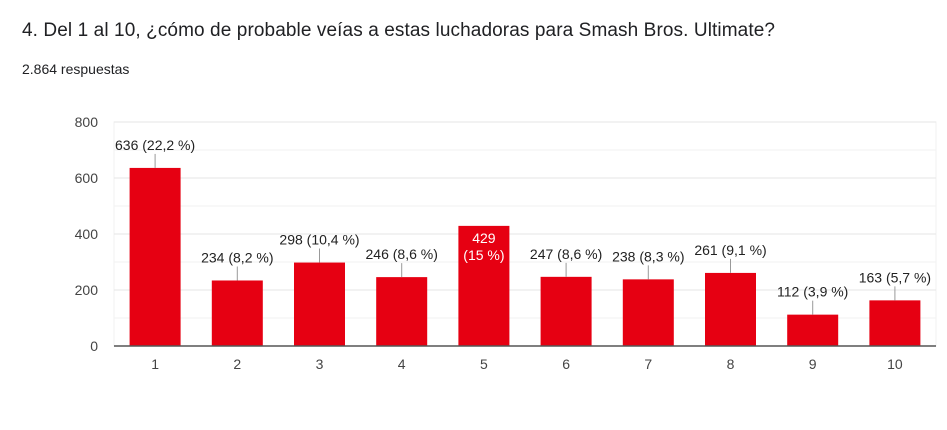 This screenshot has height=430, width=947. What do you see at coordinates (730, 250) in the screenshot?
I see `data-label: 261 (9,1 %)` at bounding box center [730, 250].